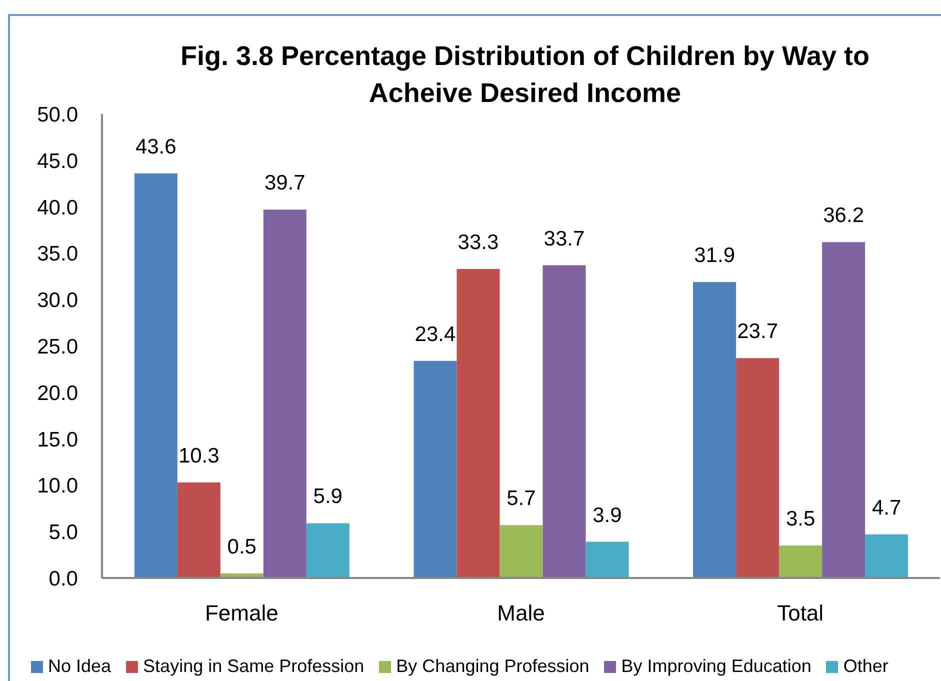  What do you see at coordinates (57, 254) in the screenshot?
I see `y-tick-label: 35.0` at bounding box center [57, 254].